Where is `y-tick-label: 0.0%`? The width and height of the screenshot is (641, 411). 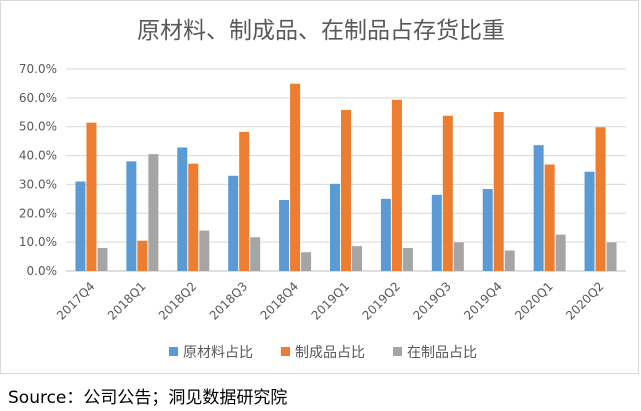 y-tick-label: 0.0% is located at coordinates (42, 271).